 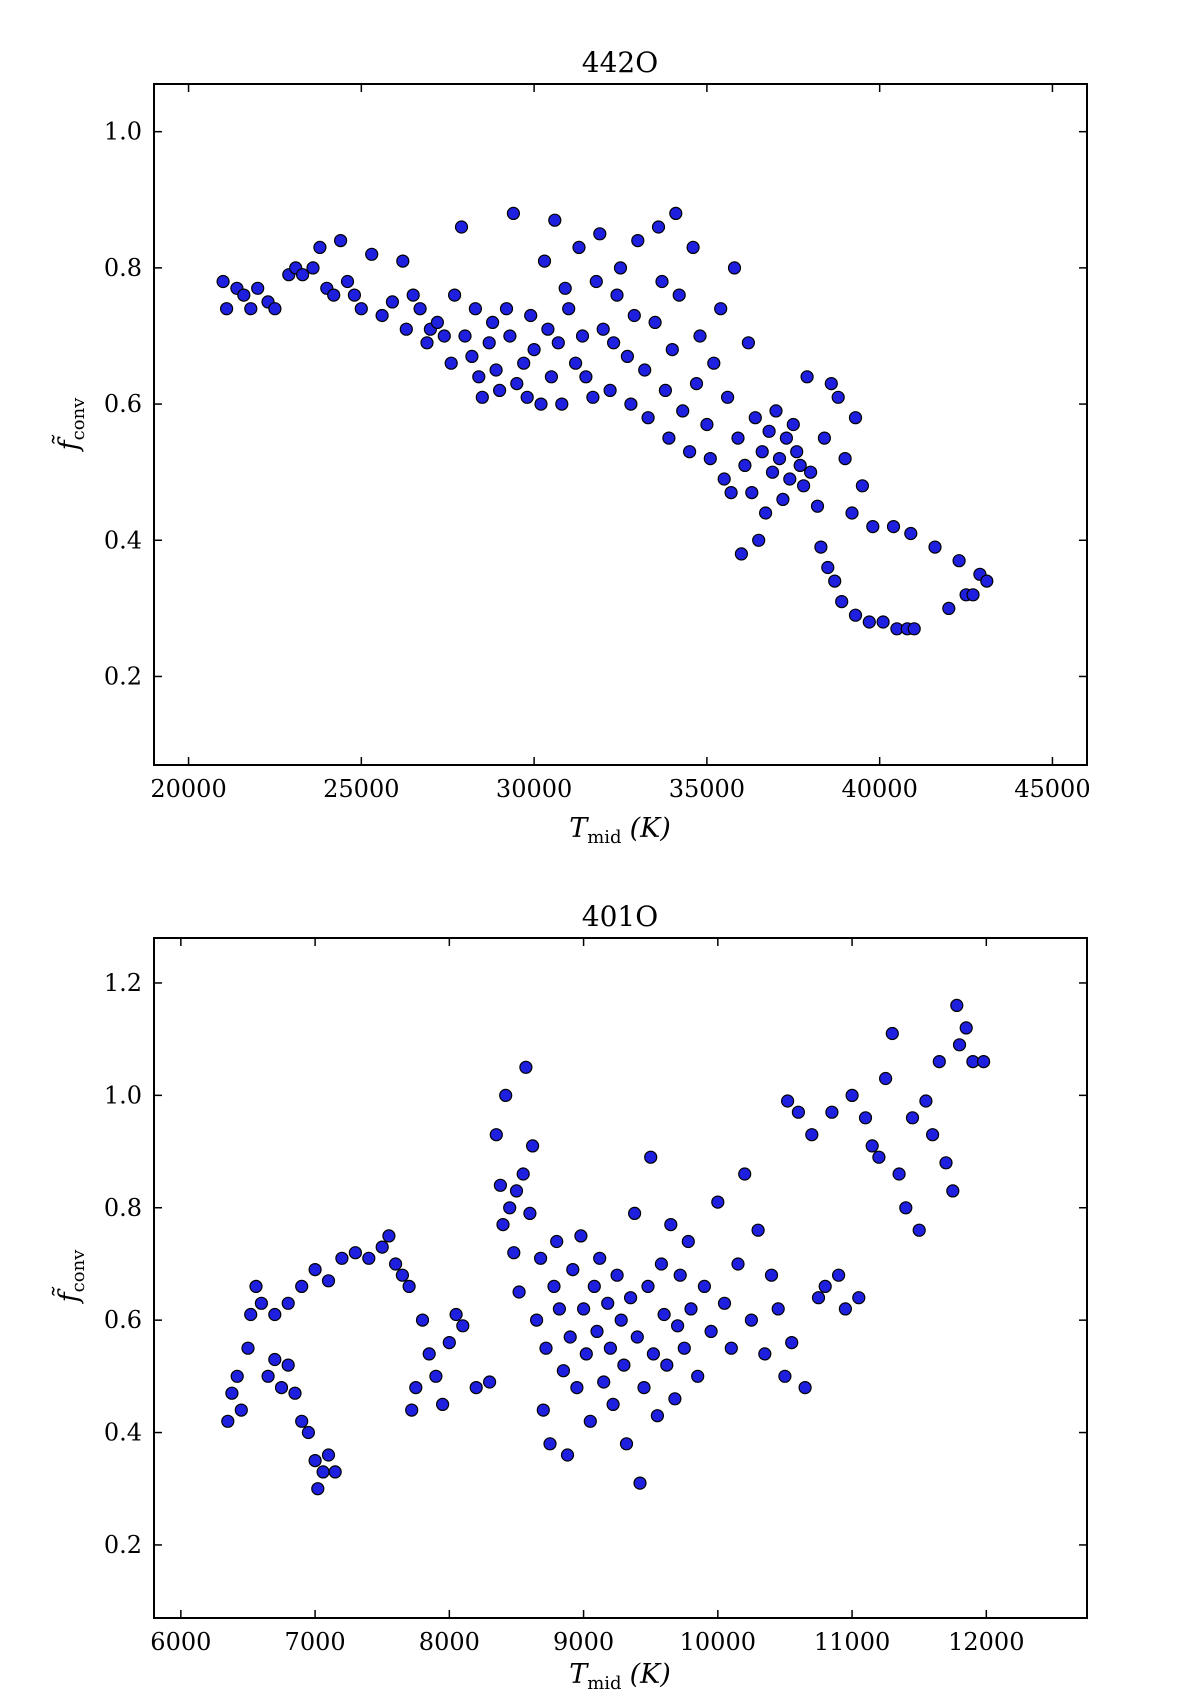 I want to click on x-tick-label: 9000, so click(x=583, y=1642).